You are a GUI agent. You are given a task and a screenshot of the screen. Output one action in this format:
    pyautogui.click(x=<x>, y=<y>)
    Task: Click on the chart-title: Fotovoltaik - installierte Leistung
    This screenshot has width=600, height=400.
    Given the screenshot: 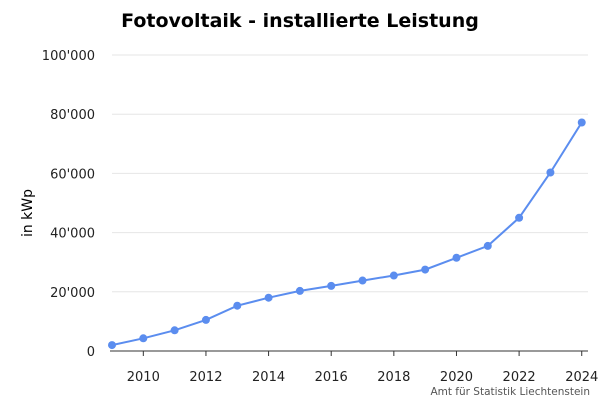 What is the action you would take?
    pyautogui.click(x=300, y=21)
    